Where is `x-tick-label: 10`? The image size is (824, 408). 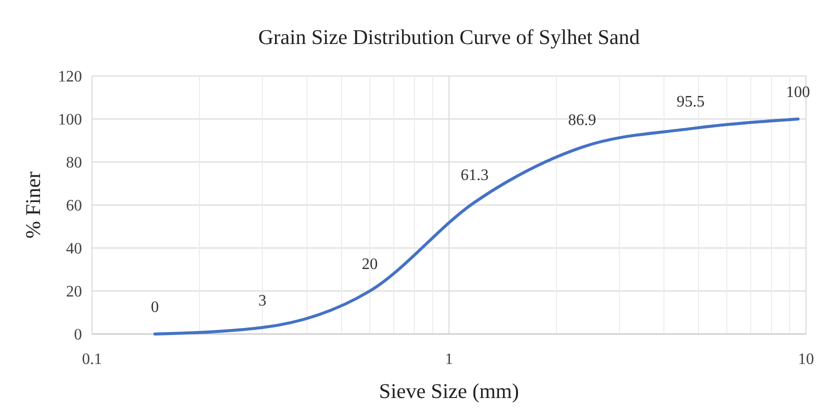
x-tick-label: 10 is located at coordinates (806, 359).